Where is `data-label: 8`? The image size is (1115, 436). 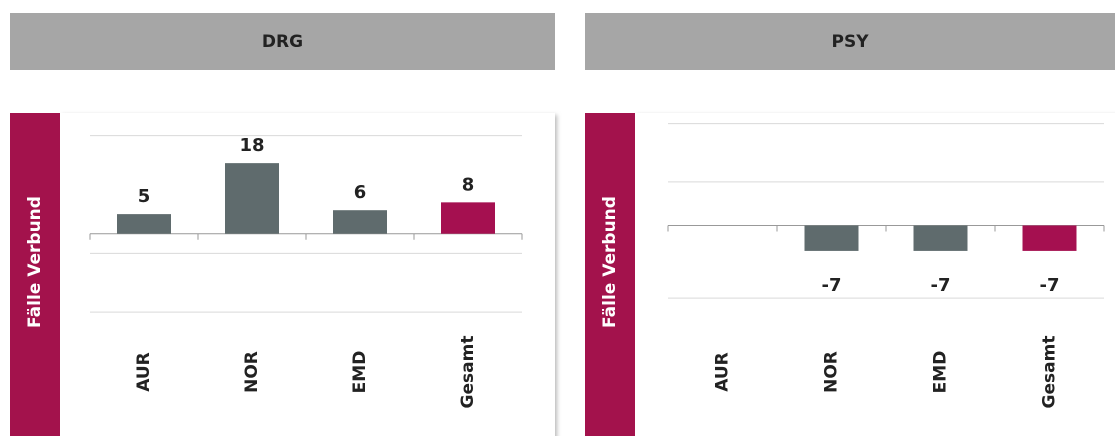 data-label: 8 is located at coordinates (468, 184).